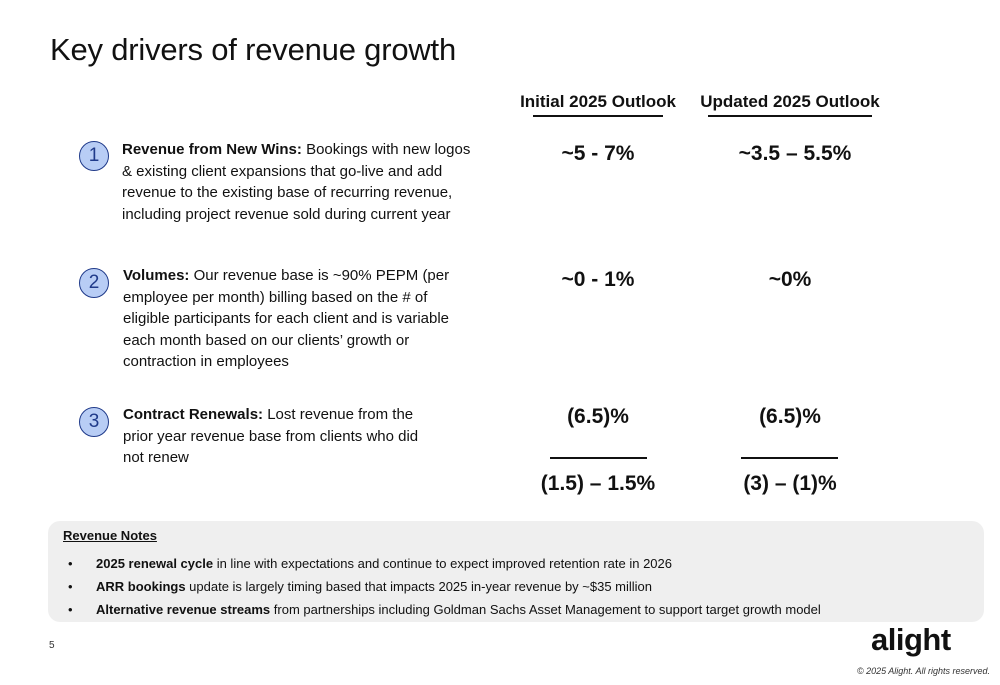 The height and width of the screenshot is (685, 1000). Describe the element at coordinates (94, 422) in the screenshot. I see `driver-number-3: 3` at that location.